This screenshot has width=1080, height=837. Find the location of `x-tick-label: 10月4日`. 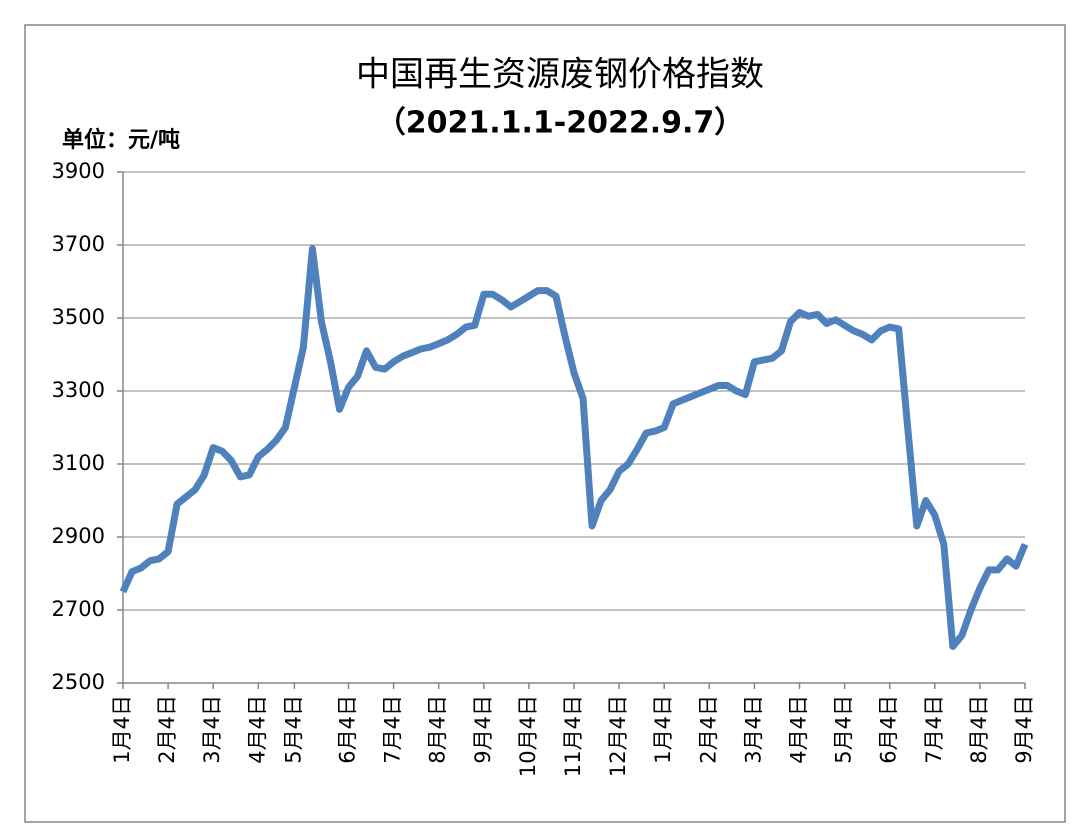

x-tick-label: 10月4日 is located at coordinates (528, 736).